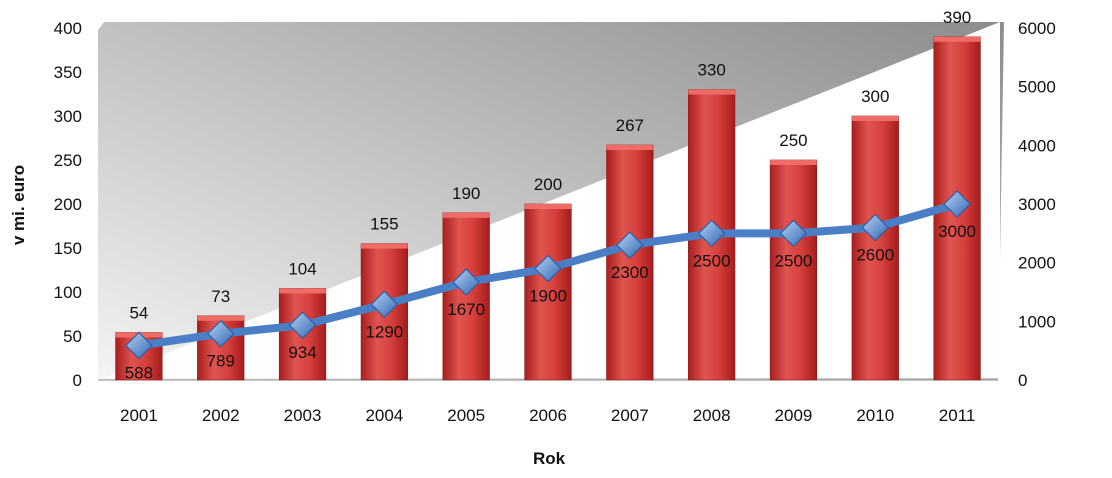  I want to click on line-label-2011: 3000, so click(957, 231).